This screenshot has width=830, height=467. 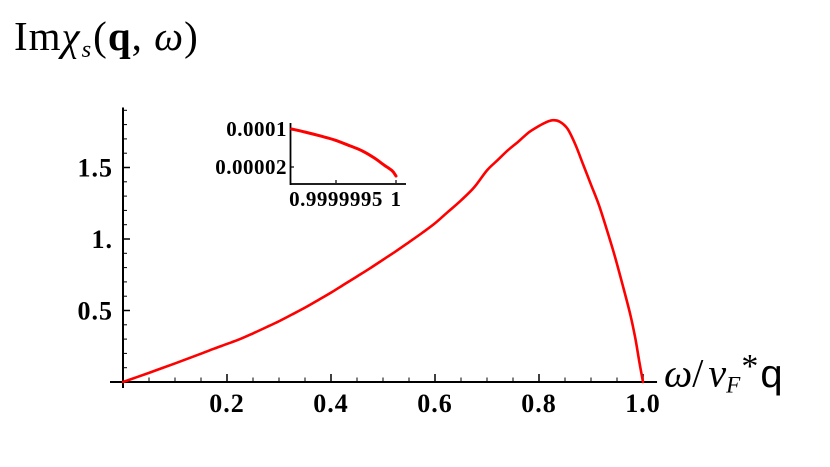 What do you see at coordinates (169, 36) in the screenshot?
I see `title-omega: ω` at bounding box center [169, 36].